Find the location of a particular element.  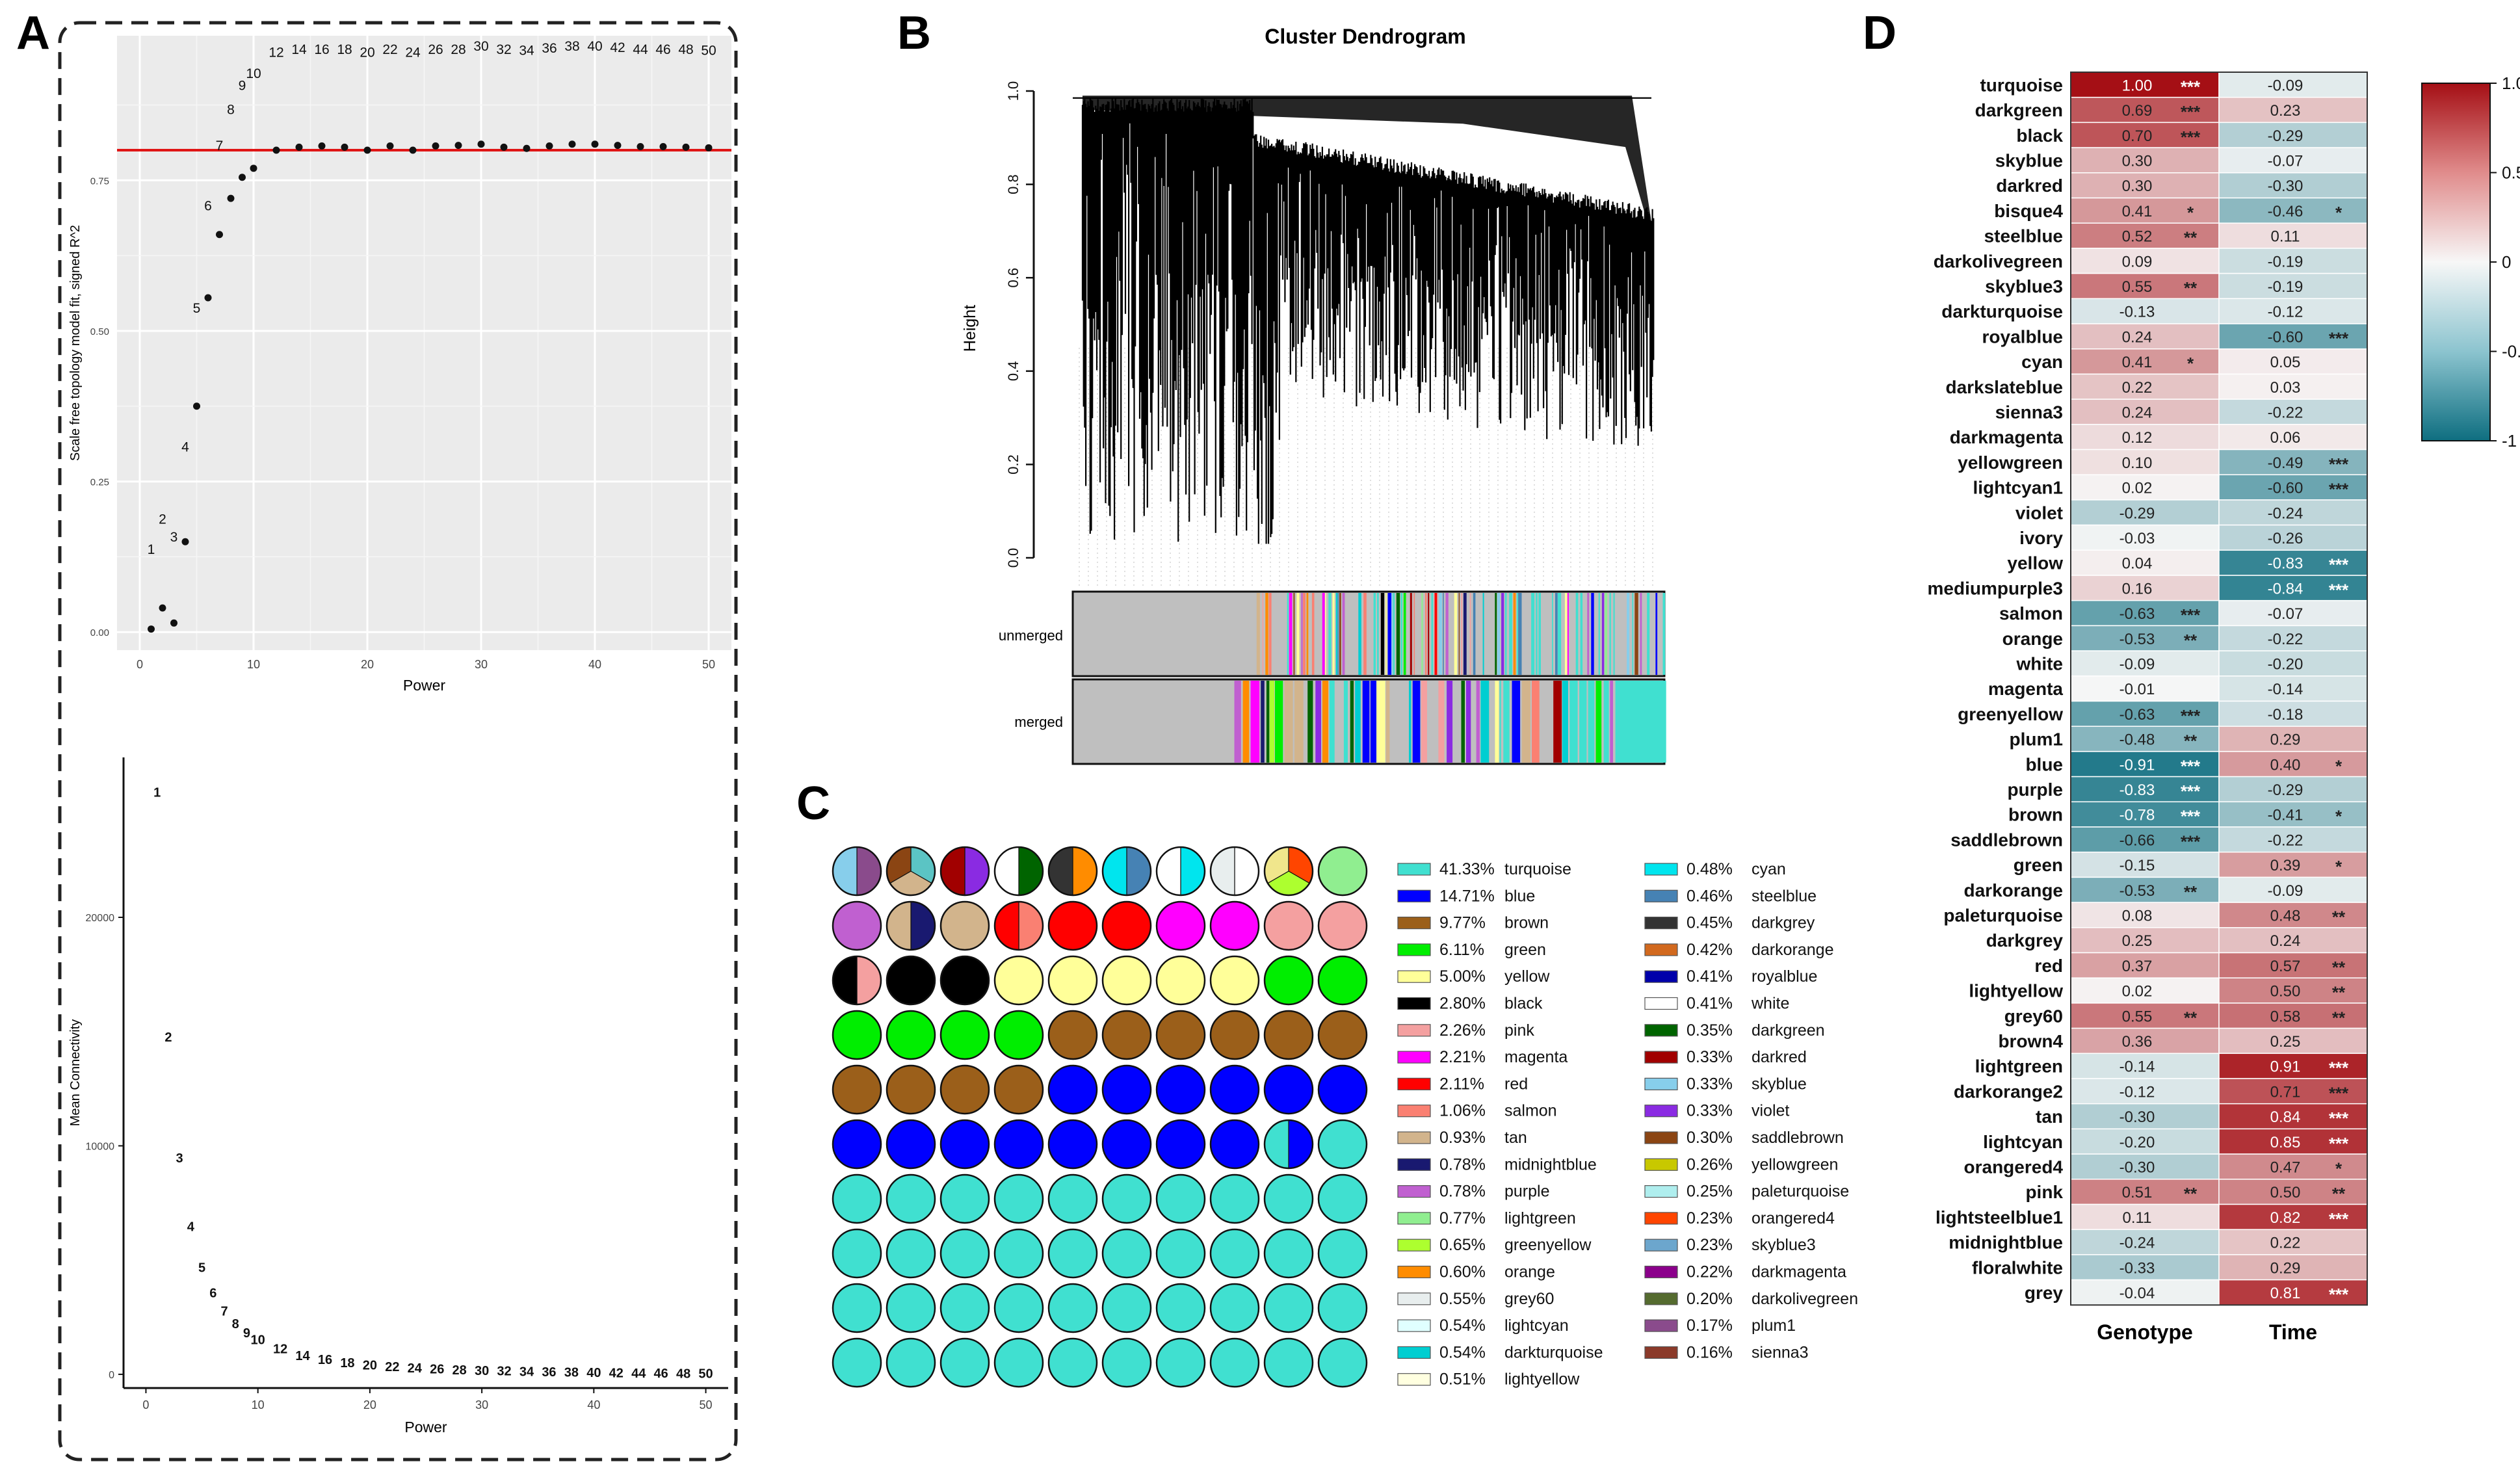

connectivity-point-label: 24 is located at coordinates (415, 1368).